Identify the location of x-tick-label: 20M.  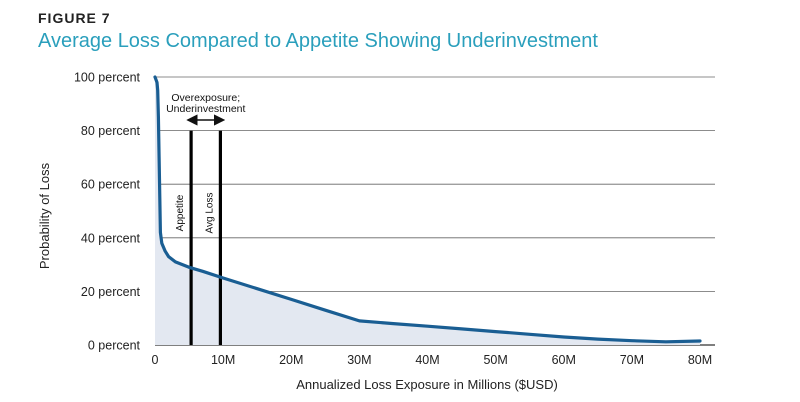
(291, 360).